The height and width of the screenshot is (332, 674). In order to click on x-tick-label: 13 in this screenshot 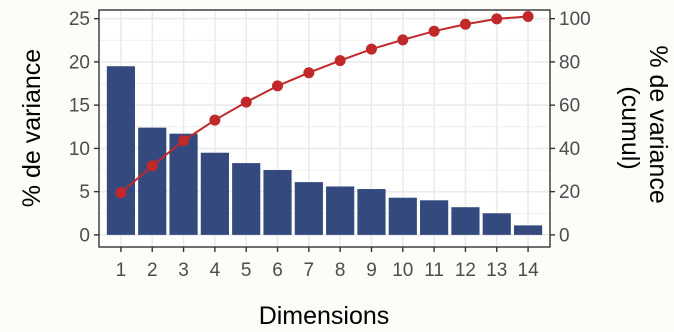, I will do `click(496, 270)`.